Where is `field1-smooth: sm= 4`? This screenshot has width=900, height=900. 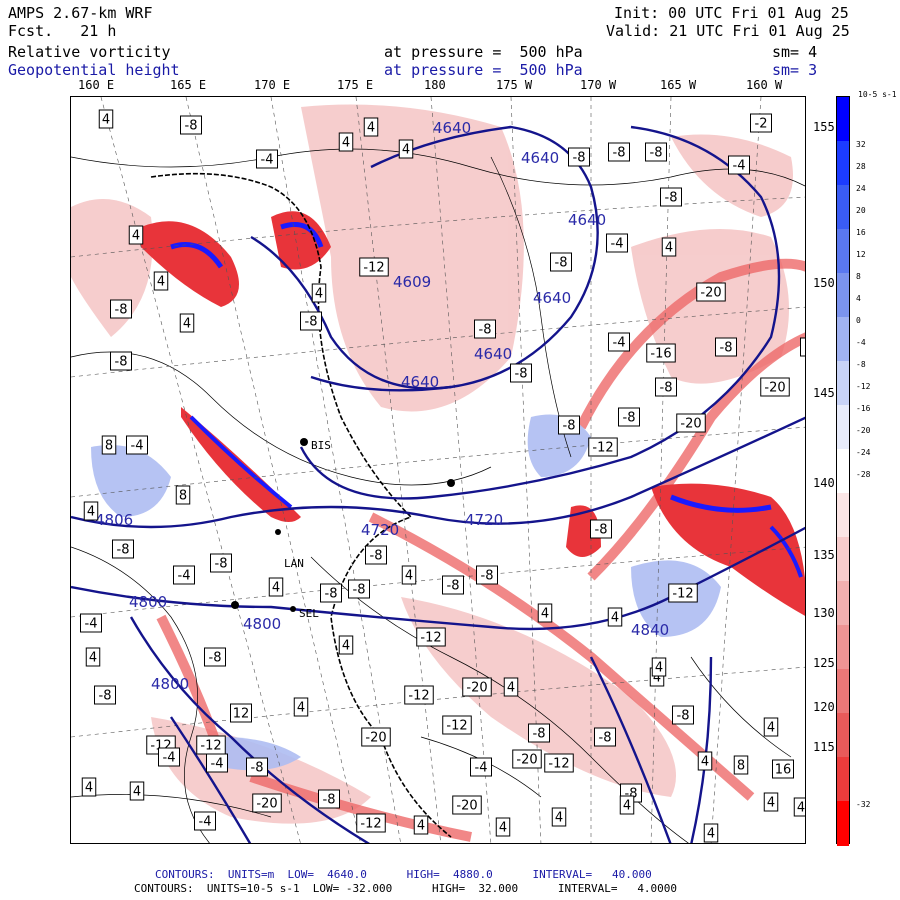
field1-smooth: sm= 4 is located at coordinates (795, 52).